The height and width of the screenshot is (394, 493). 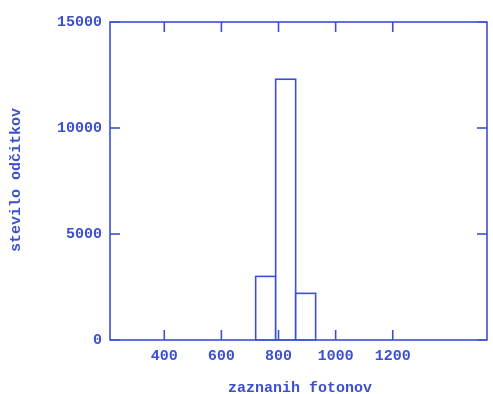 What do you see at coordinates (300, 387) in the screenshot?
I see `x-axis-label: zaznanih fotonov` at bounding box center [300, 387].